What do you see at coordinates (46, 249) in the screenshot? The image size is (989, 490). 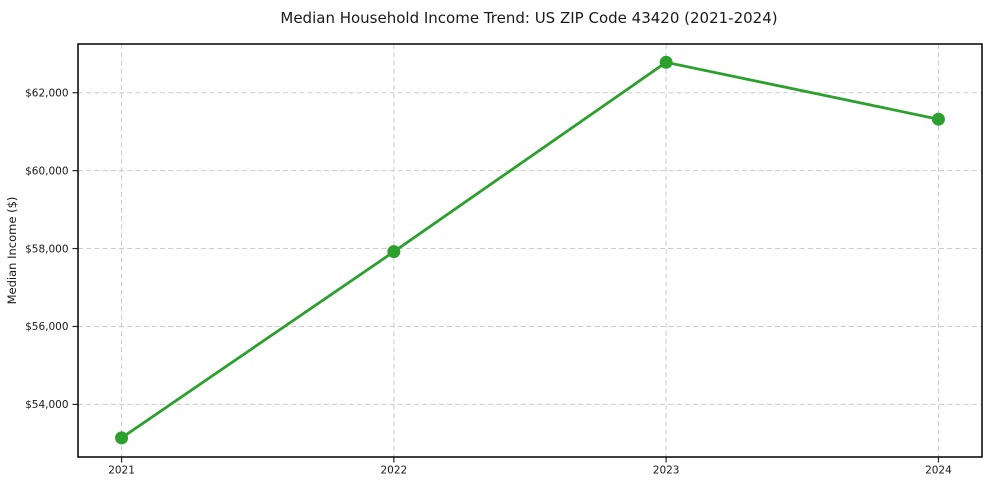 I see `y-tick-label: $58,000` at bounding box center [46, 249].